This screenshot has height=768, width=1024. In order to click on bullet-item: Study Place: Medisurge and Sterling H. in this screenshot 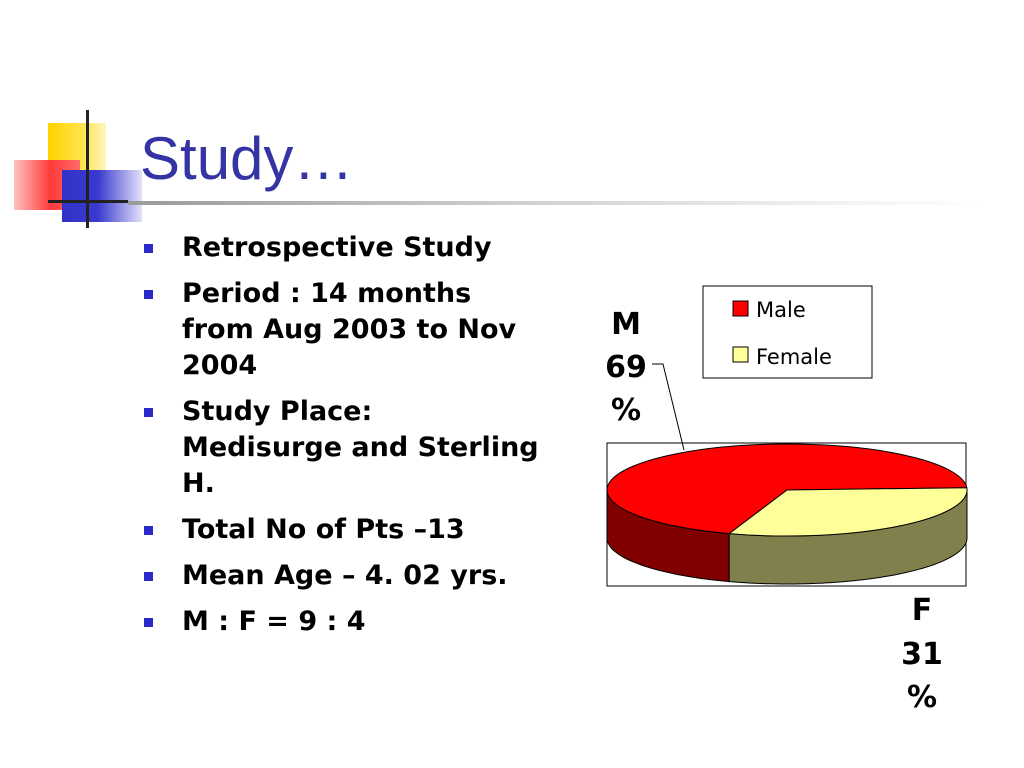, I will do `click(340, 448)`.